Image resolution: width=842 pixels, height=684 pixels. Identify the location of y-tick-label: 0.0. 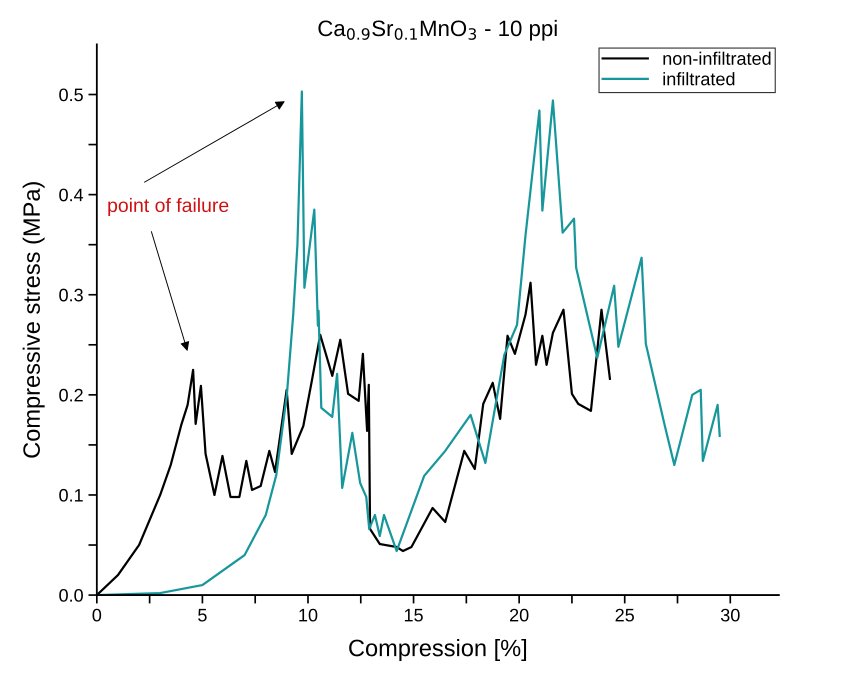
(71, 595).